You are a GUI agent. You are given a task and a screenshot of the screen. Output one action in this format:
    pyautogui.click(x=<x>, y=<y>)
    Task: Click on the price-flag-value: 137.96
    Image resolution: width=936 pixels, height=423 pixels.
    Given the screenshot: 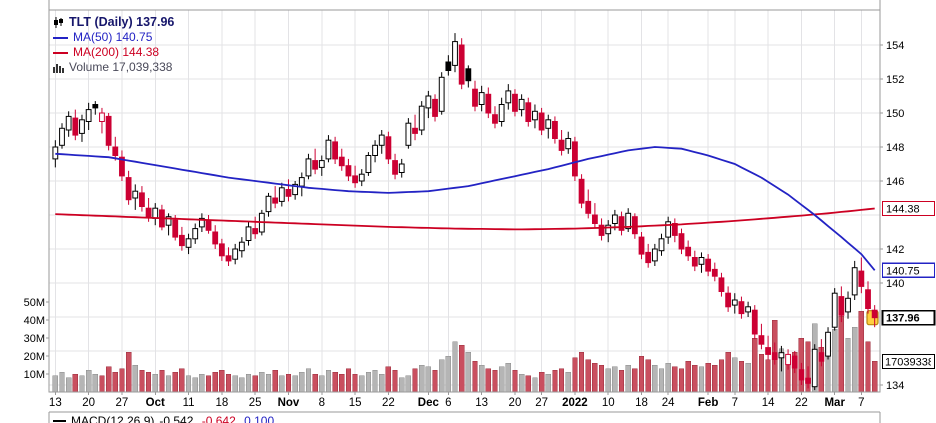 What is the action you would take?
    pyautogui.click(x=903, y=319)
    